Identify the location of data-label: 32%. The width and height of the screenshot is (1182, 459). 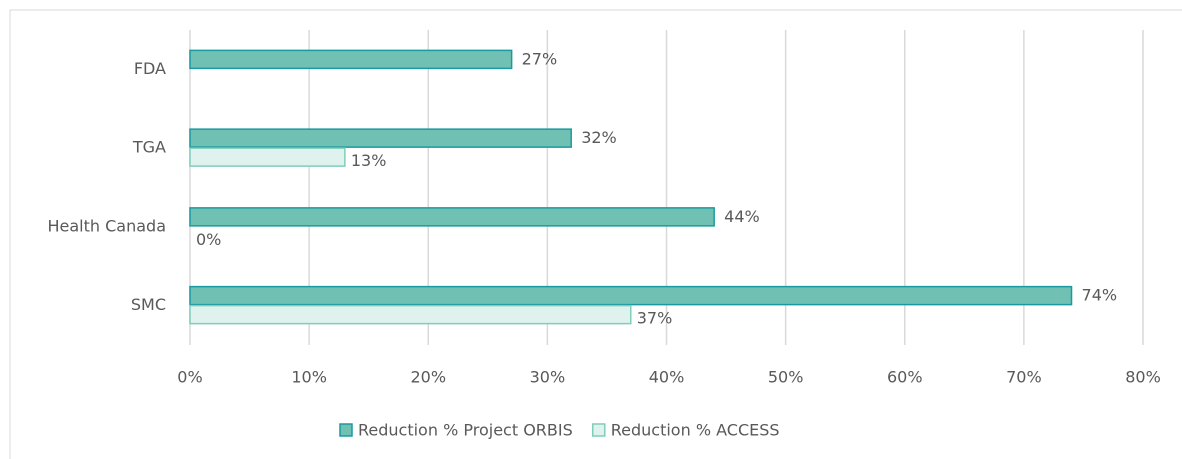
(599, 137).